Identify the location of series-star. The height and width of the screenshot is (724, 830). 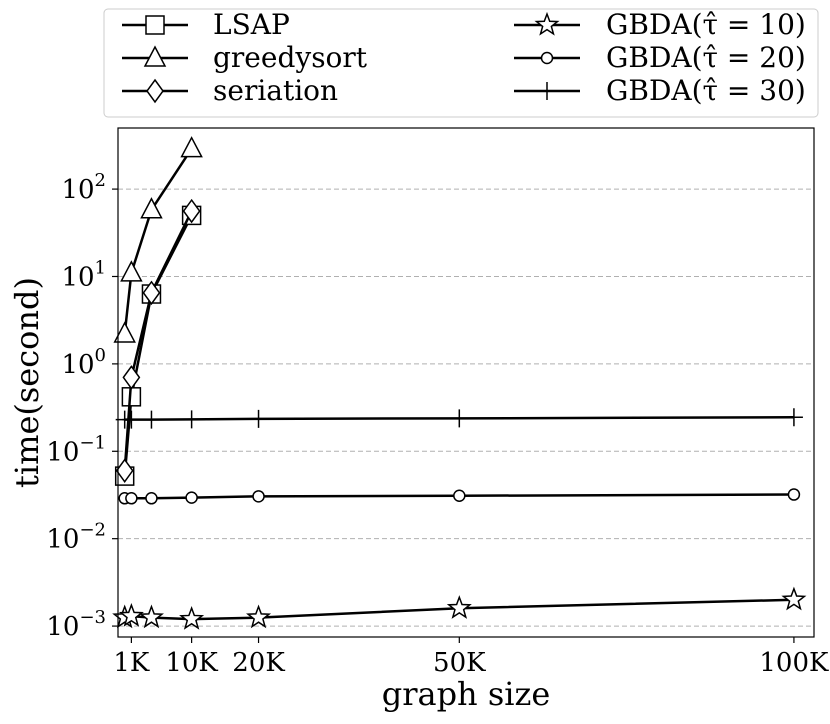
(459, 608).